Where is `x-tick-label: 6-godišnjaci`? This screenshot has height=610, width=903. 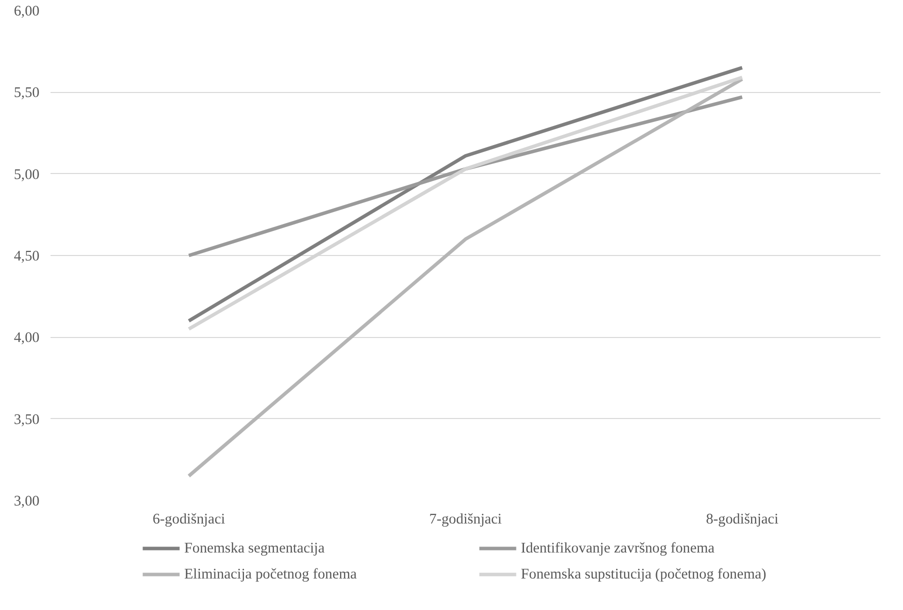 x-tick-label: 6-godišnjaci is located at coordinates (189, 520).